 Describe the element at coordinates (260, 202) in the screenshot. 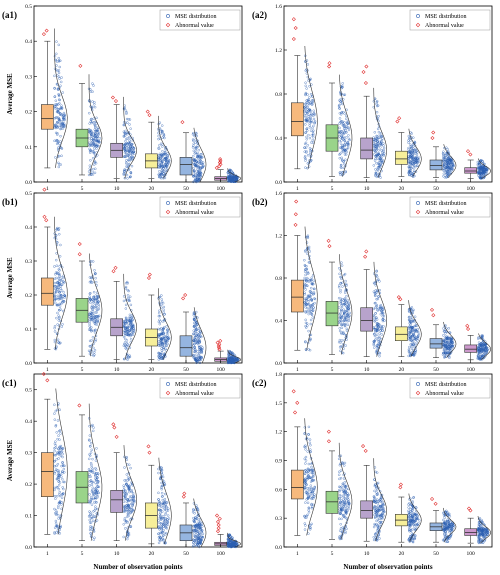

I see `panel-label: (b2)` at that location.